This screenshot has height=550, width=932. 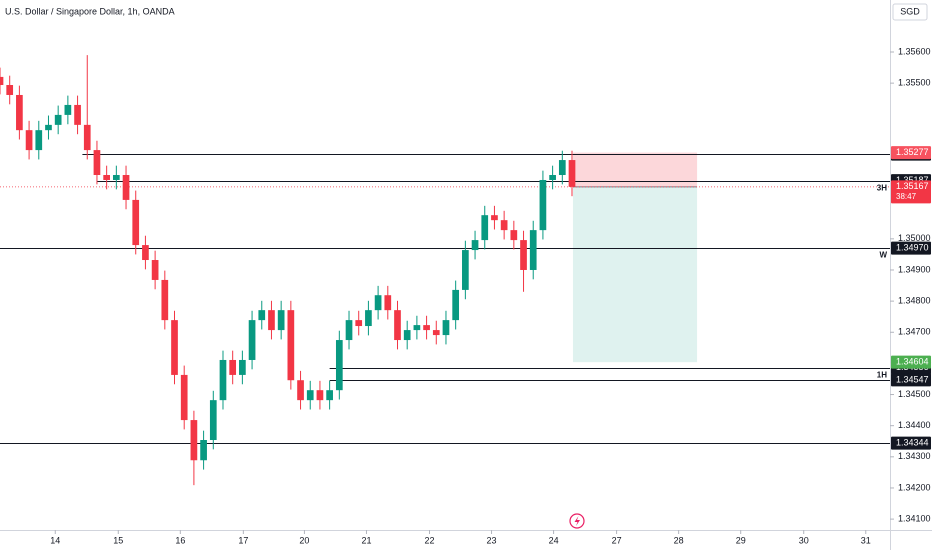 I want to click on level-label: 1.34547, so click(x=912, y=379).